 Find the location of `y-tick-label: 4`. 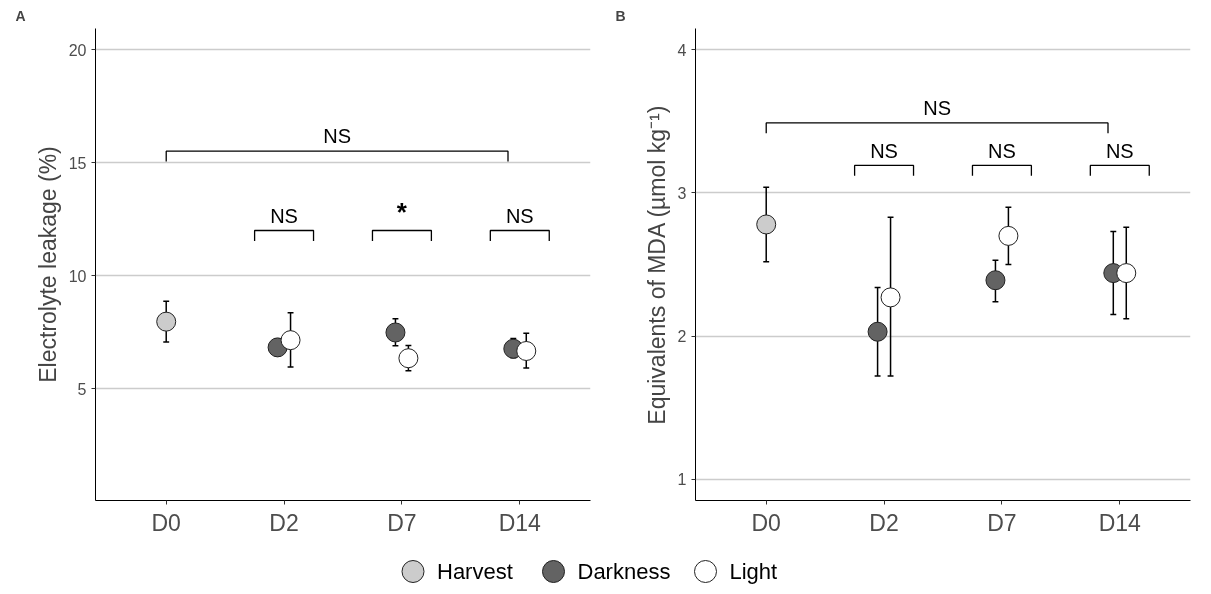

y-tick-label: 4 is located at coordinates (682, 50).